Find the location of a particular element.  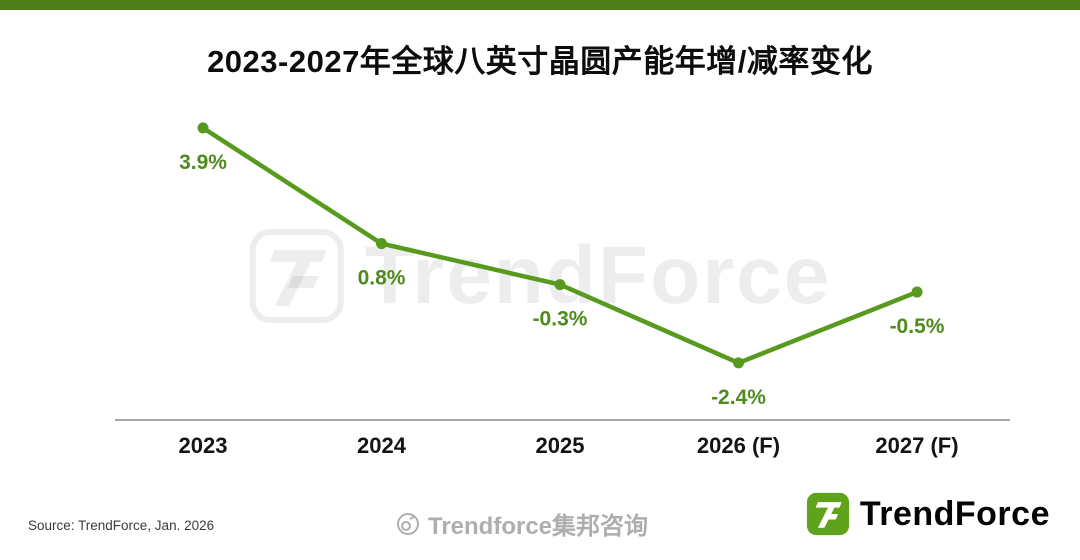

x-axis-label: 2023 is located at coordinates (203, 445).